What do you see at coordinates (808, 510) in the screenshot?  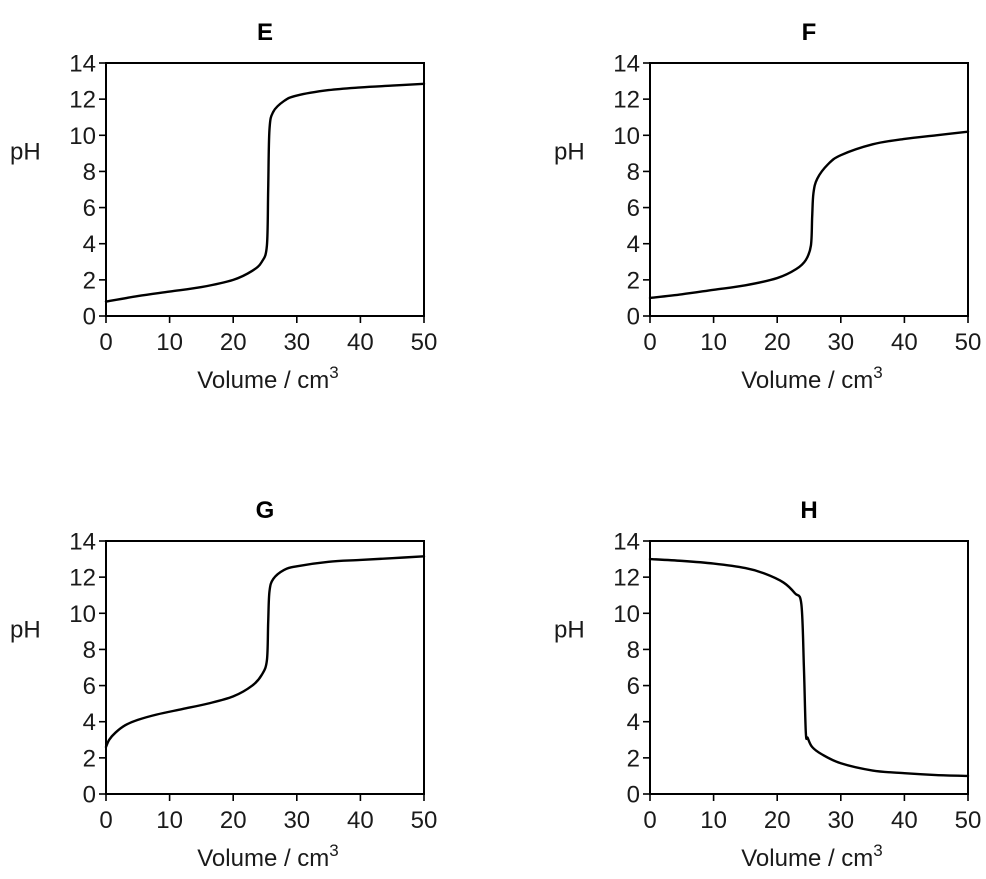 I see `chart-title: H` at bounding box center [808, 510].